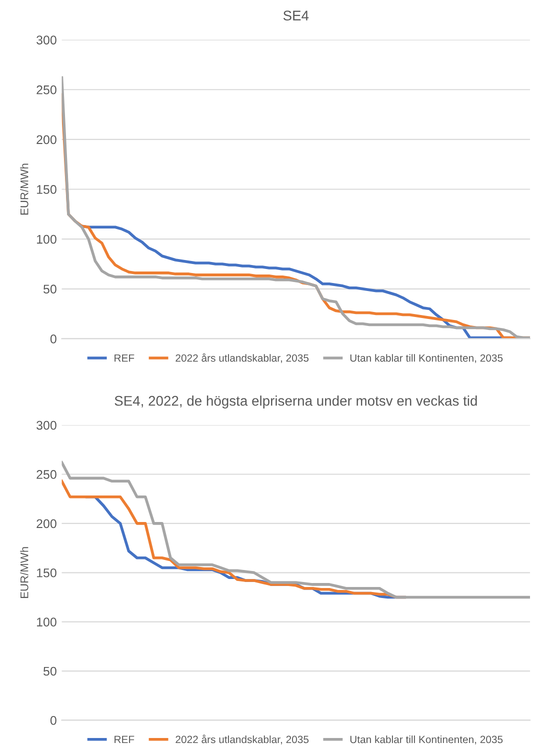  I want to click on chart-title: SE4, so click(296, 15).